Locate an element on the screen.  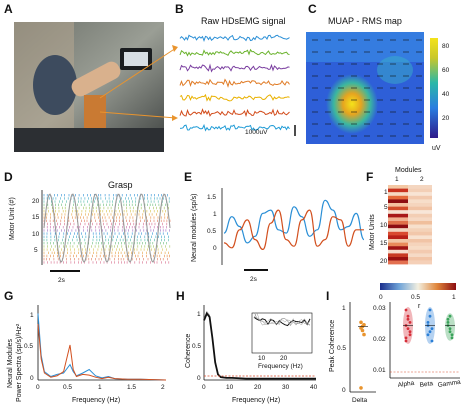
panel-g-ytick-0: 0 is located at coordinates (32, 378).